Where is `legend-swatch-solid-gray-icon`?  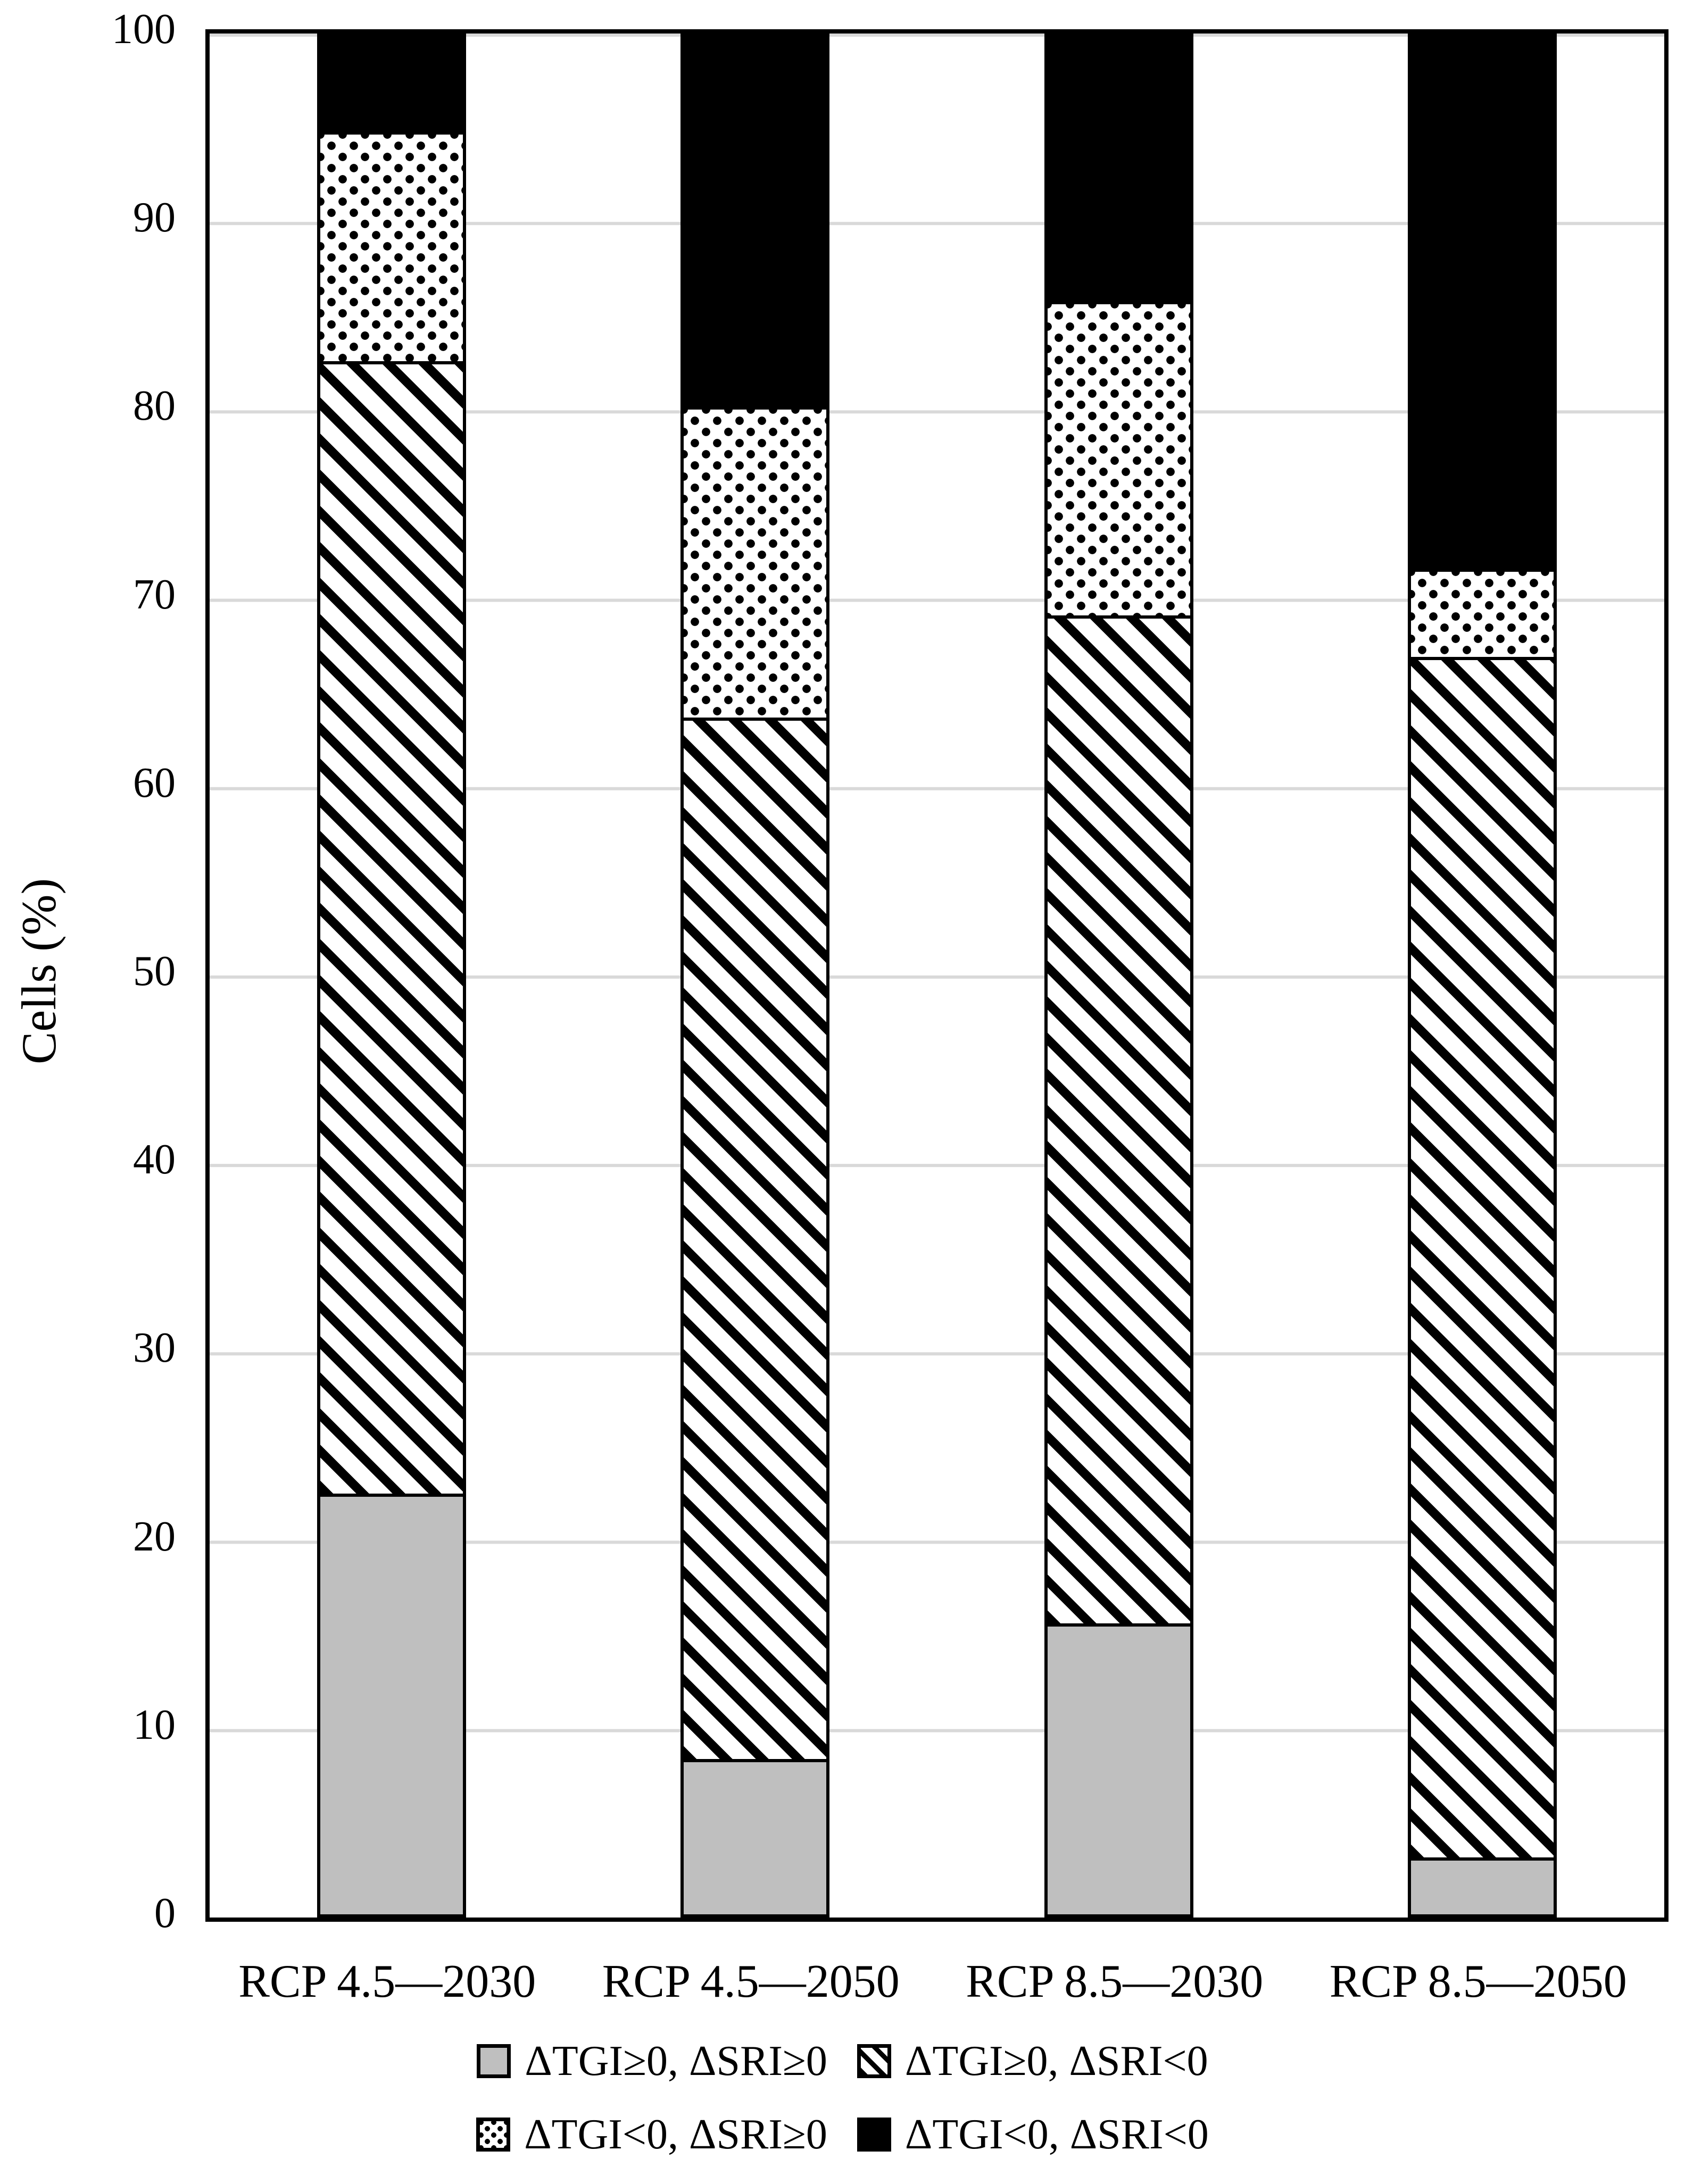 legend-swatch-solid-gray-icon is located at coordinates (494, 2061).